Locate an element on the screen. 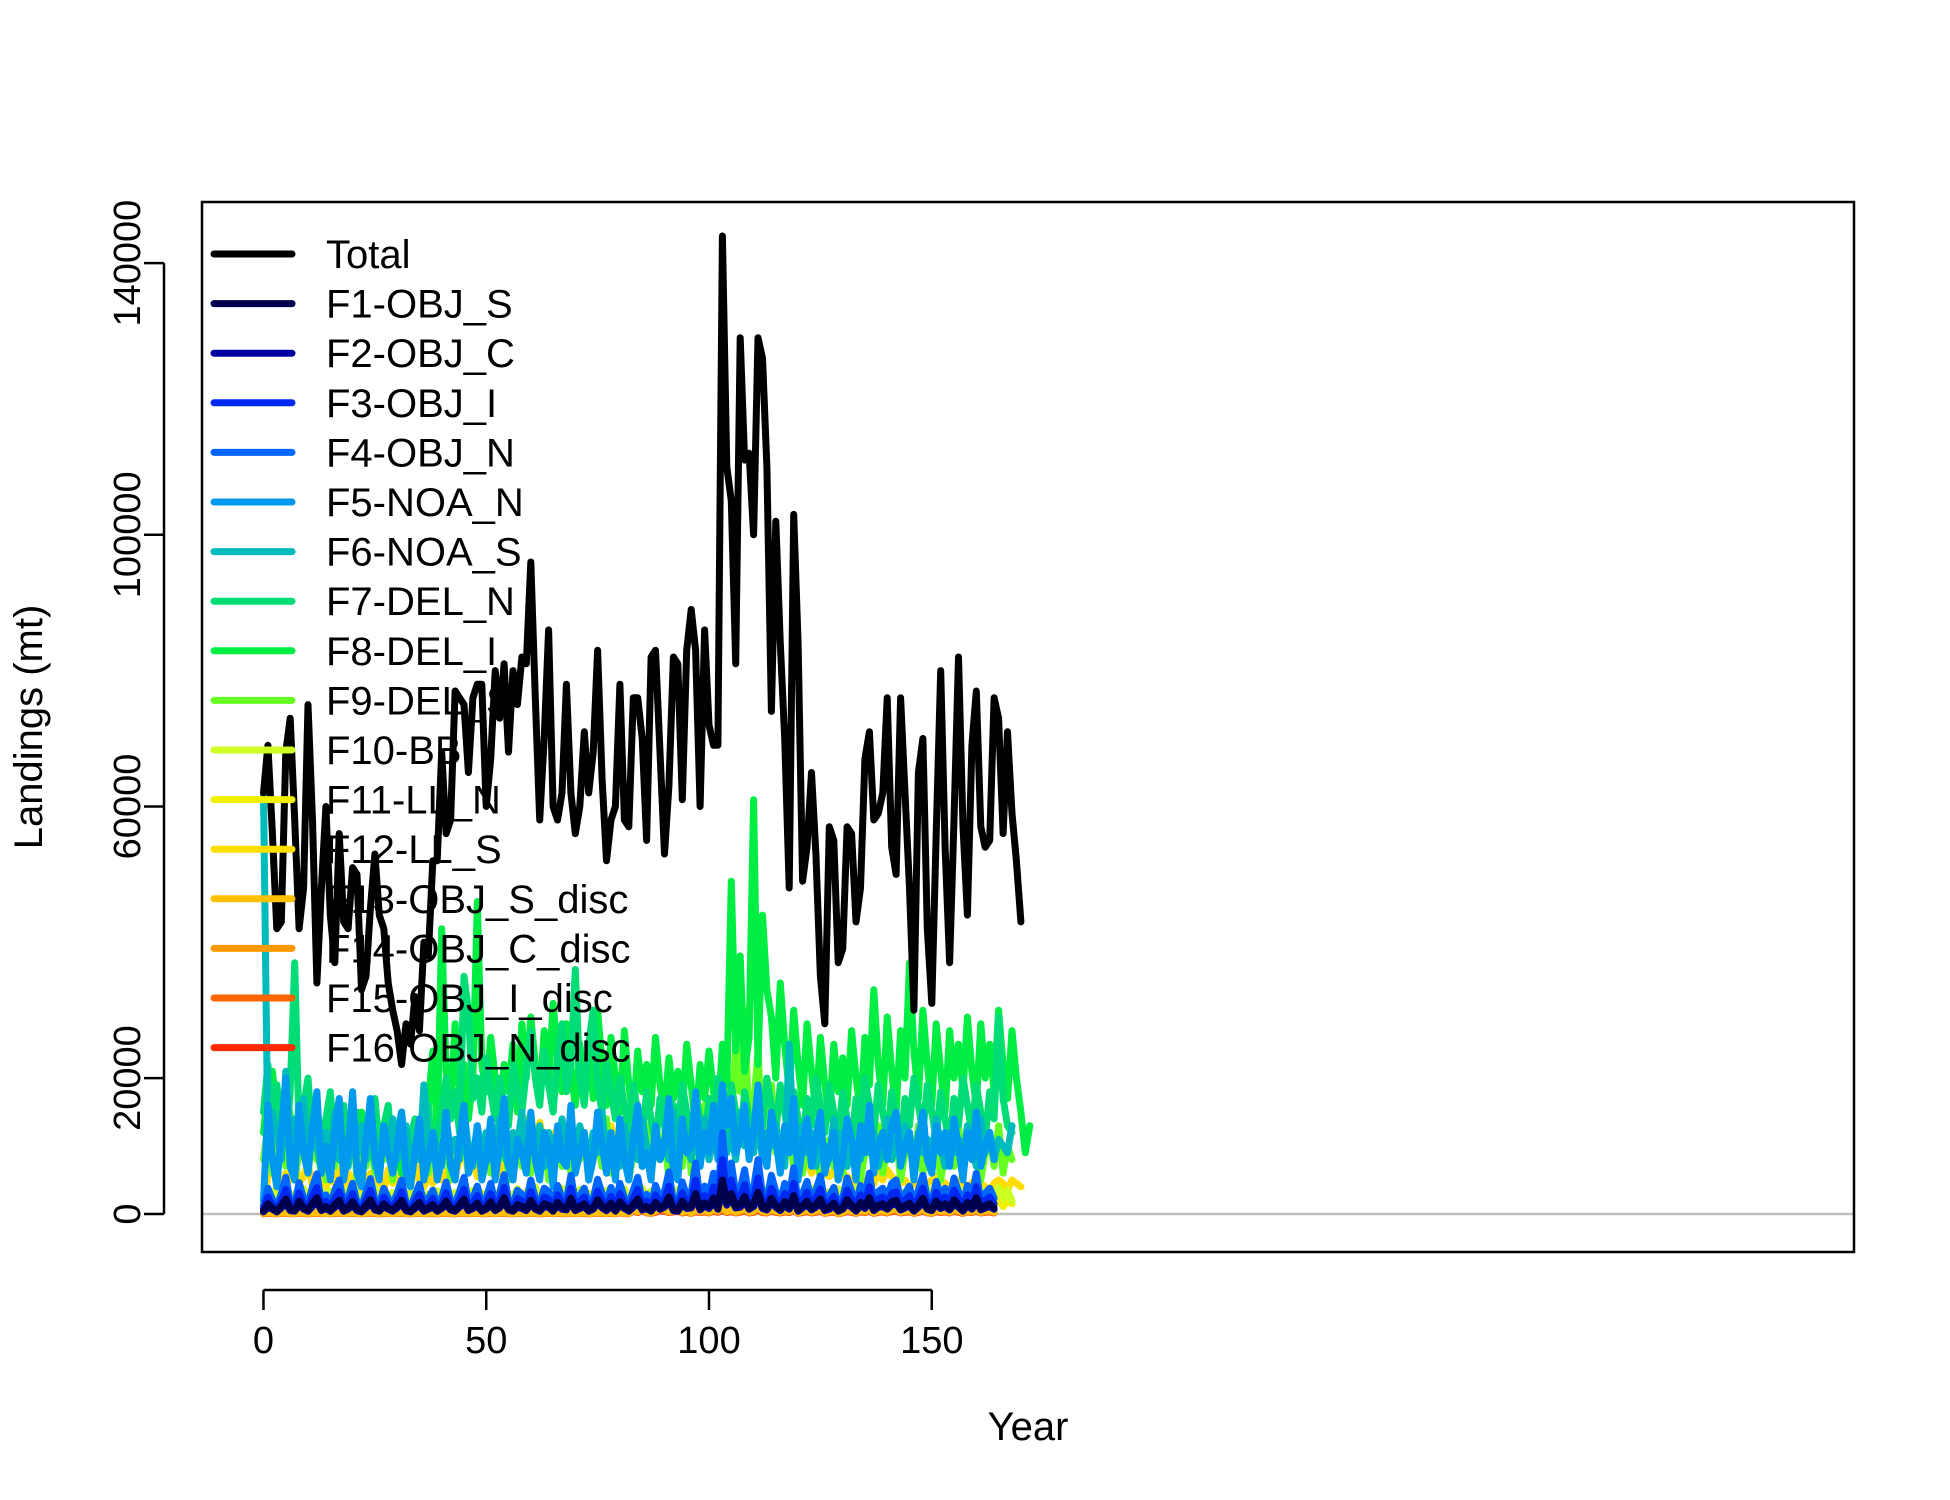 The height and width of the screenshot is (1500, 1950). legend-label: F9-DEL_S is located at coordinates (419, 701).